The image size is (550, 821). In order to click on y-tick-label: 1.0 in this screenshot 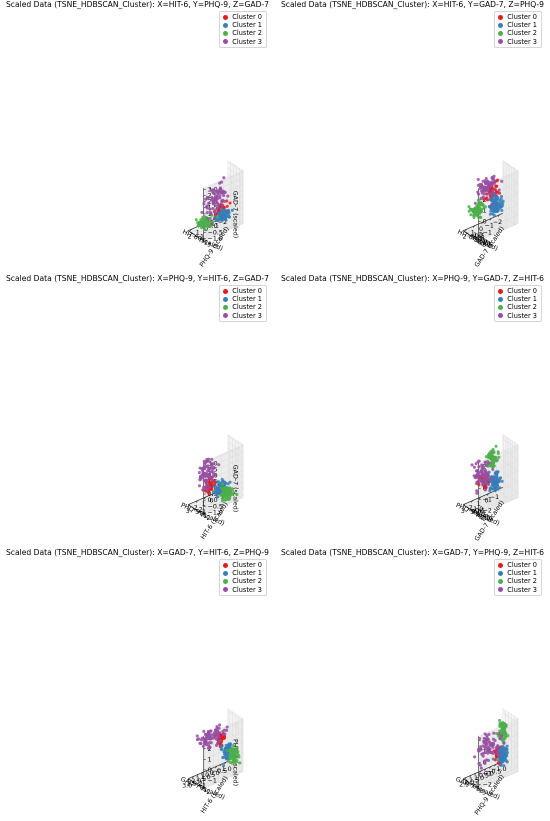, I will do `click(480, 514)`.